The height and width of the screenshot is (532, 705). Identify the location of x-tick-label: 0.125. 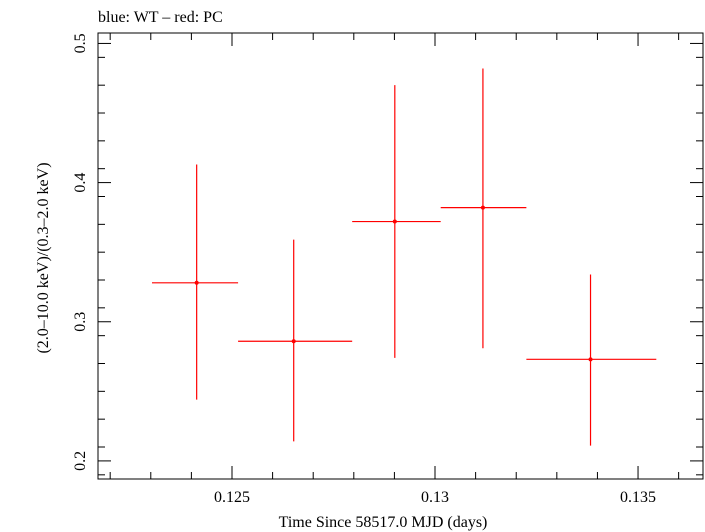
(232, 497).